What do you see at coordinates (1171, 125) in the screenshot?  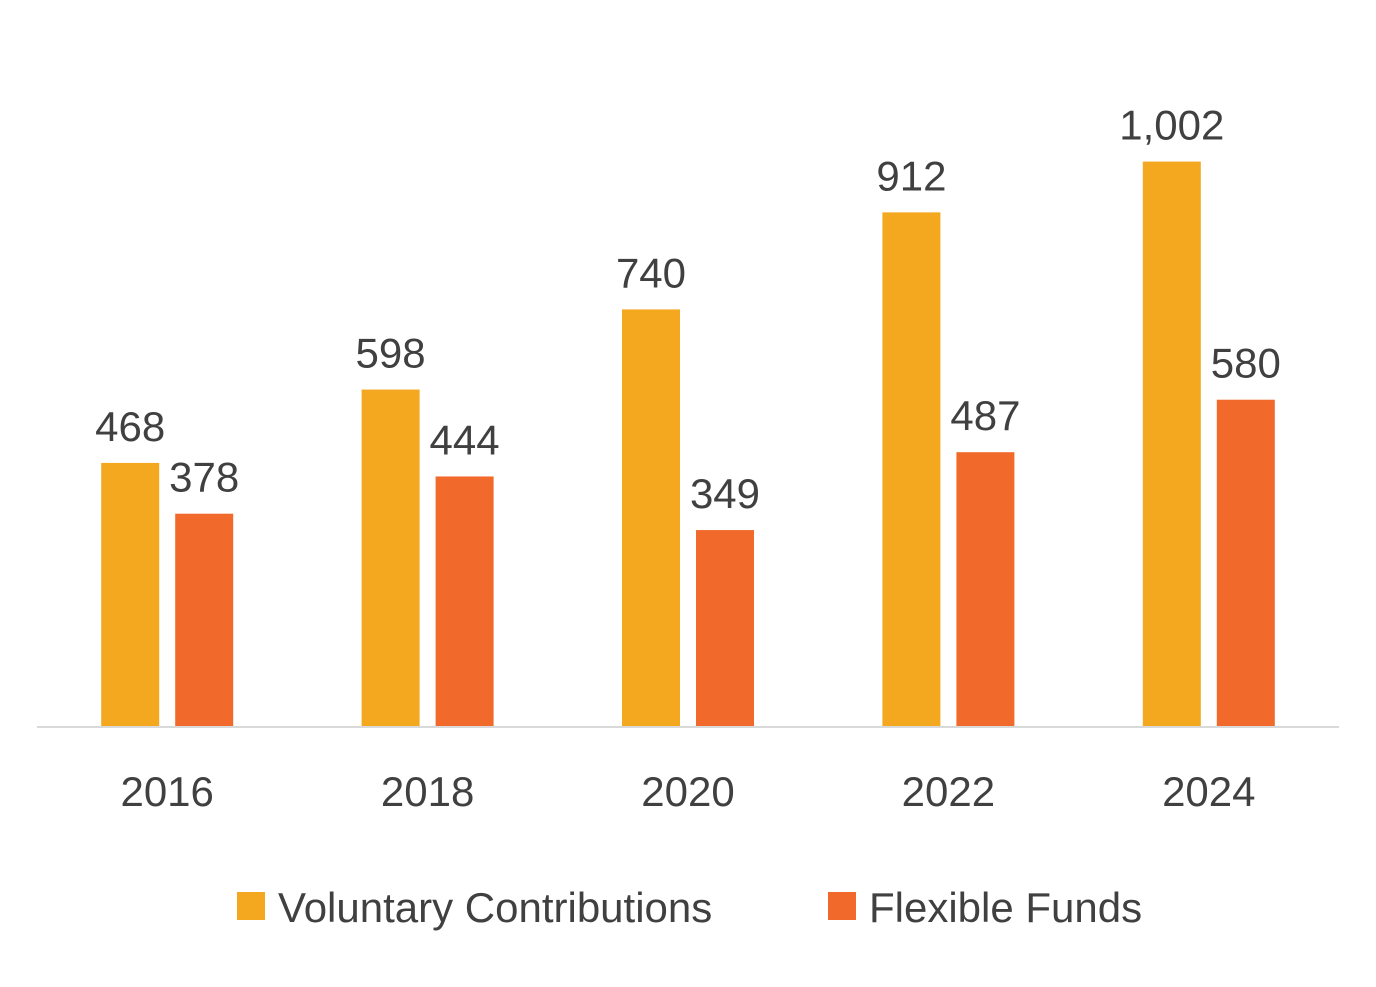 I see `data-label-voluntary-contributions-2024: 1,002` at bounding box center [1171, 125].